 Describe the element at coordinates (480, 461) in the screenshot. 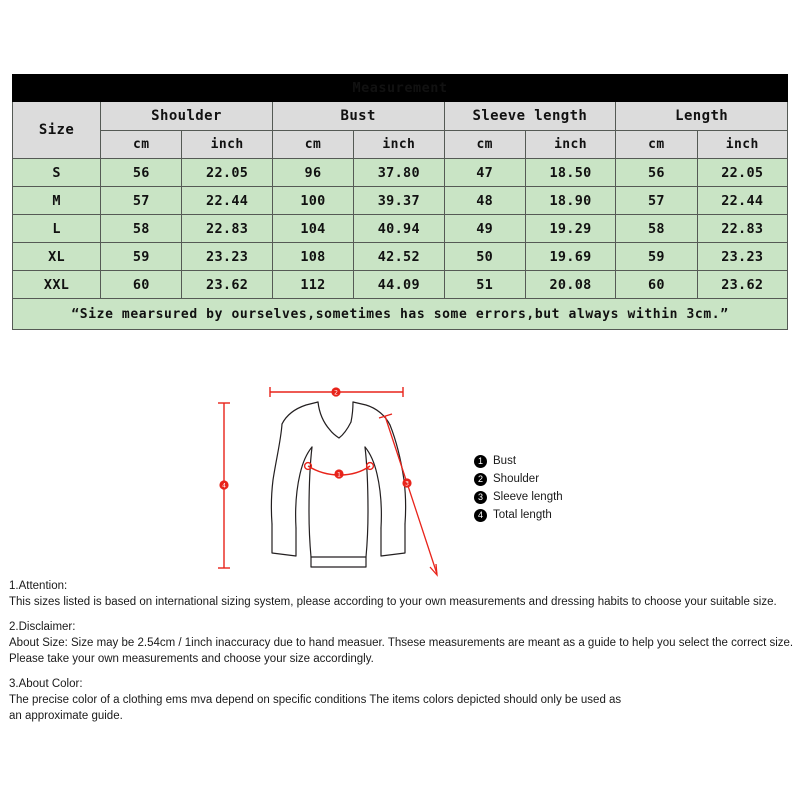

I see `legend-number-icon: 1` at that location.